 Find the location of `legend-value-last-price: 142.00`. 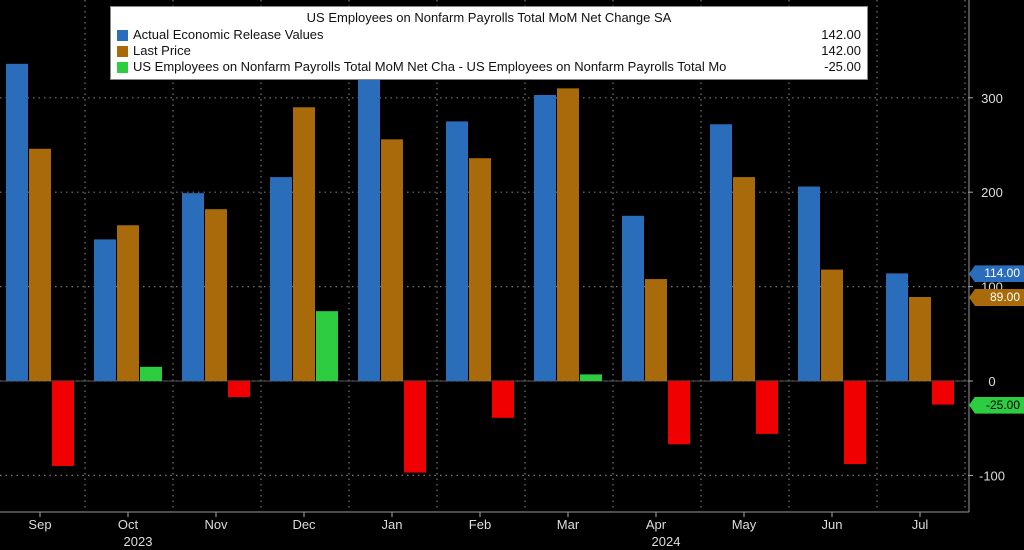

legend-value-last-price: 142.00 is located at coordinates (841, 50).